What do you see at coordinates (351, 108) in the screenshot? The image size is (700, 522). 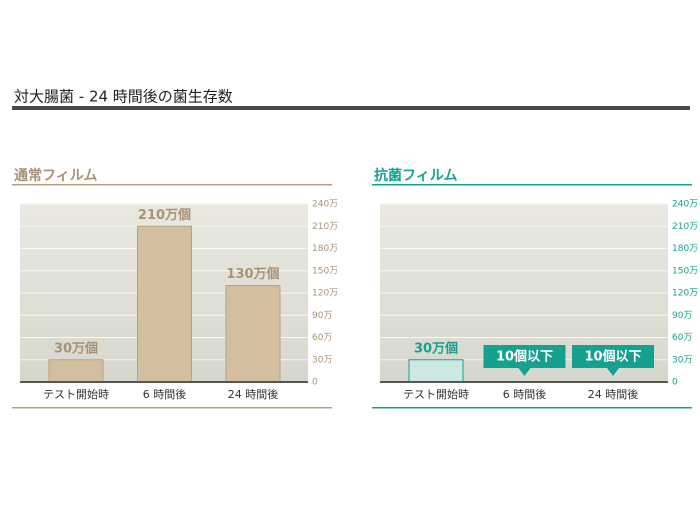 I see `title-rule` at bounding box center [351, 108].